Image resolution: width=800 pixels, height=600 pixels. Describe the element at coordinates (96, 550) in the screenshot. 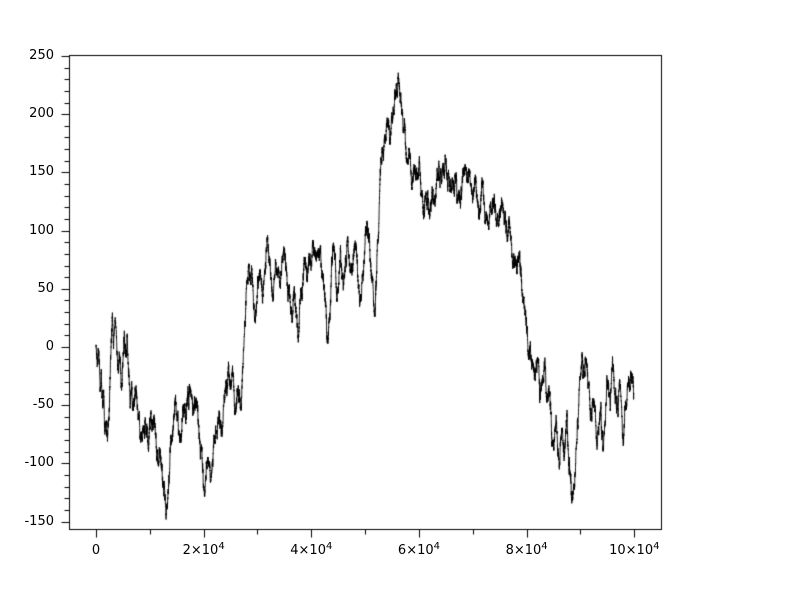

I see `x-tick-label: 0` at that location.